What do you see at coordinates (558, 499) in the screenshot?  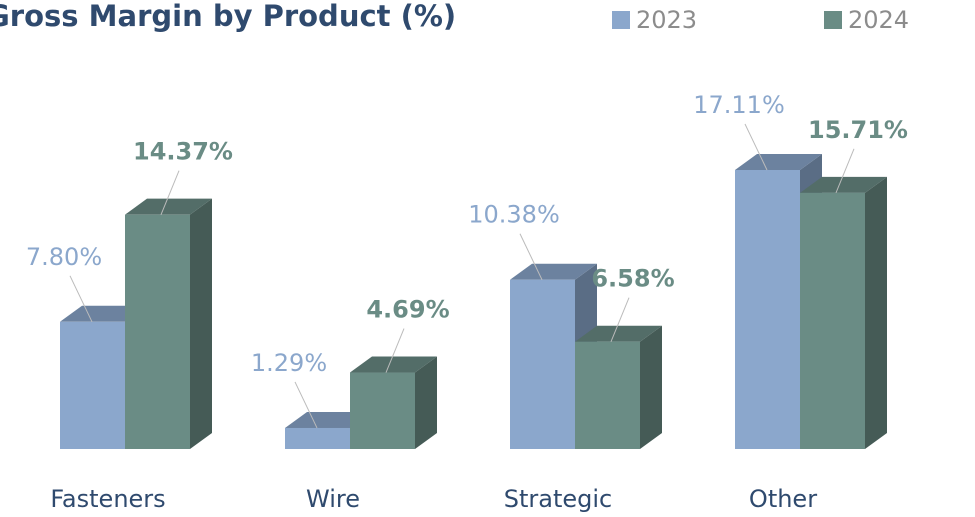 I see `x-tick-label: Strategic` at bounding box center [558, 499].